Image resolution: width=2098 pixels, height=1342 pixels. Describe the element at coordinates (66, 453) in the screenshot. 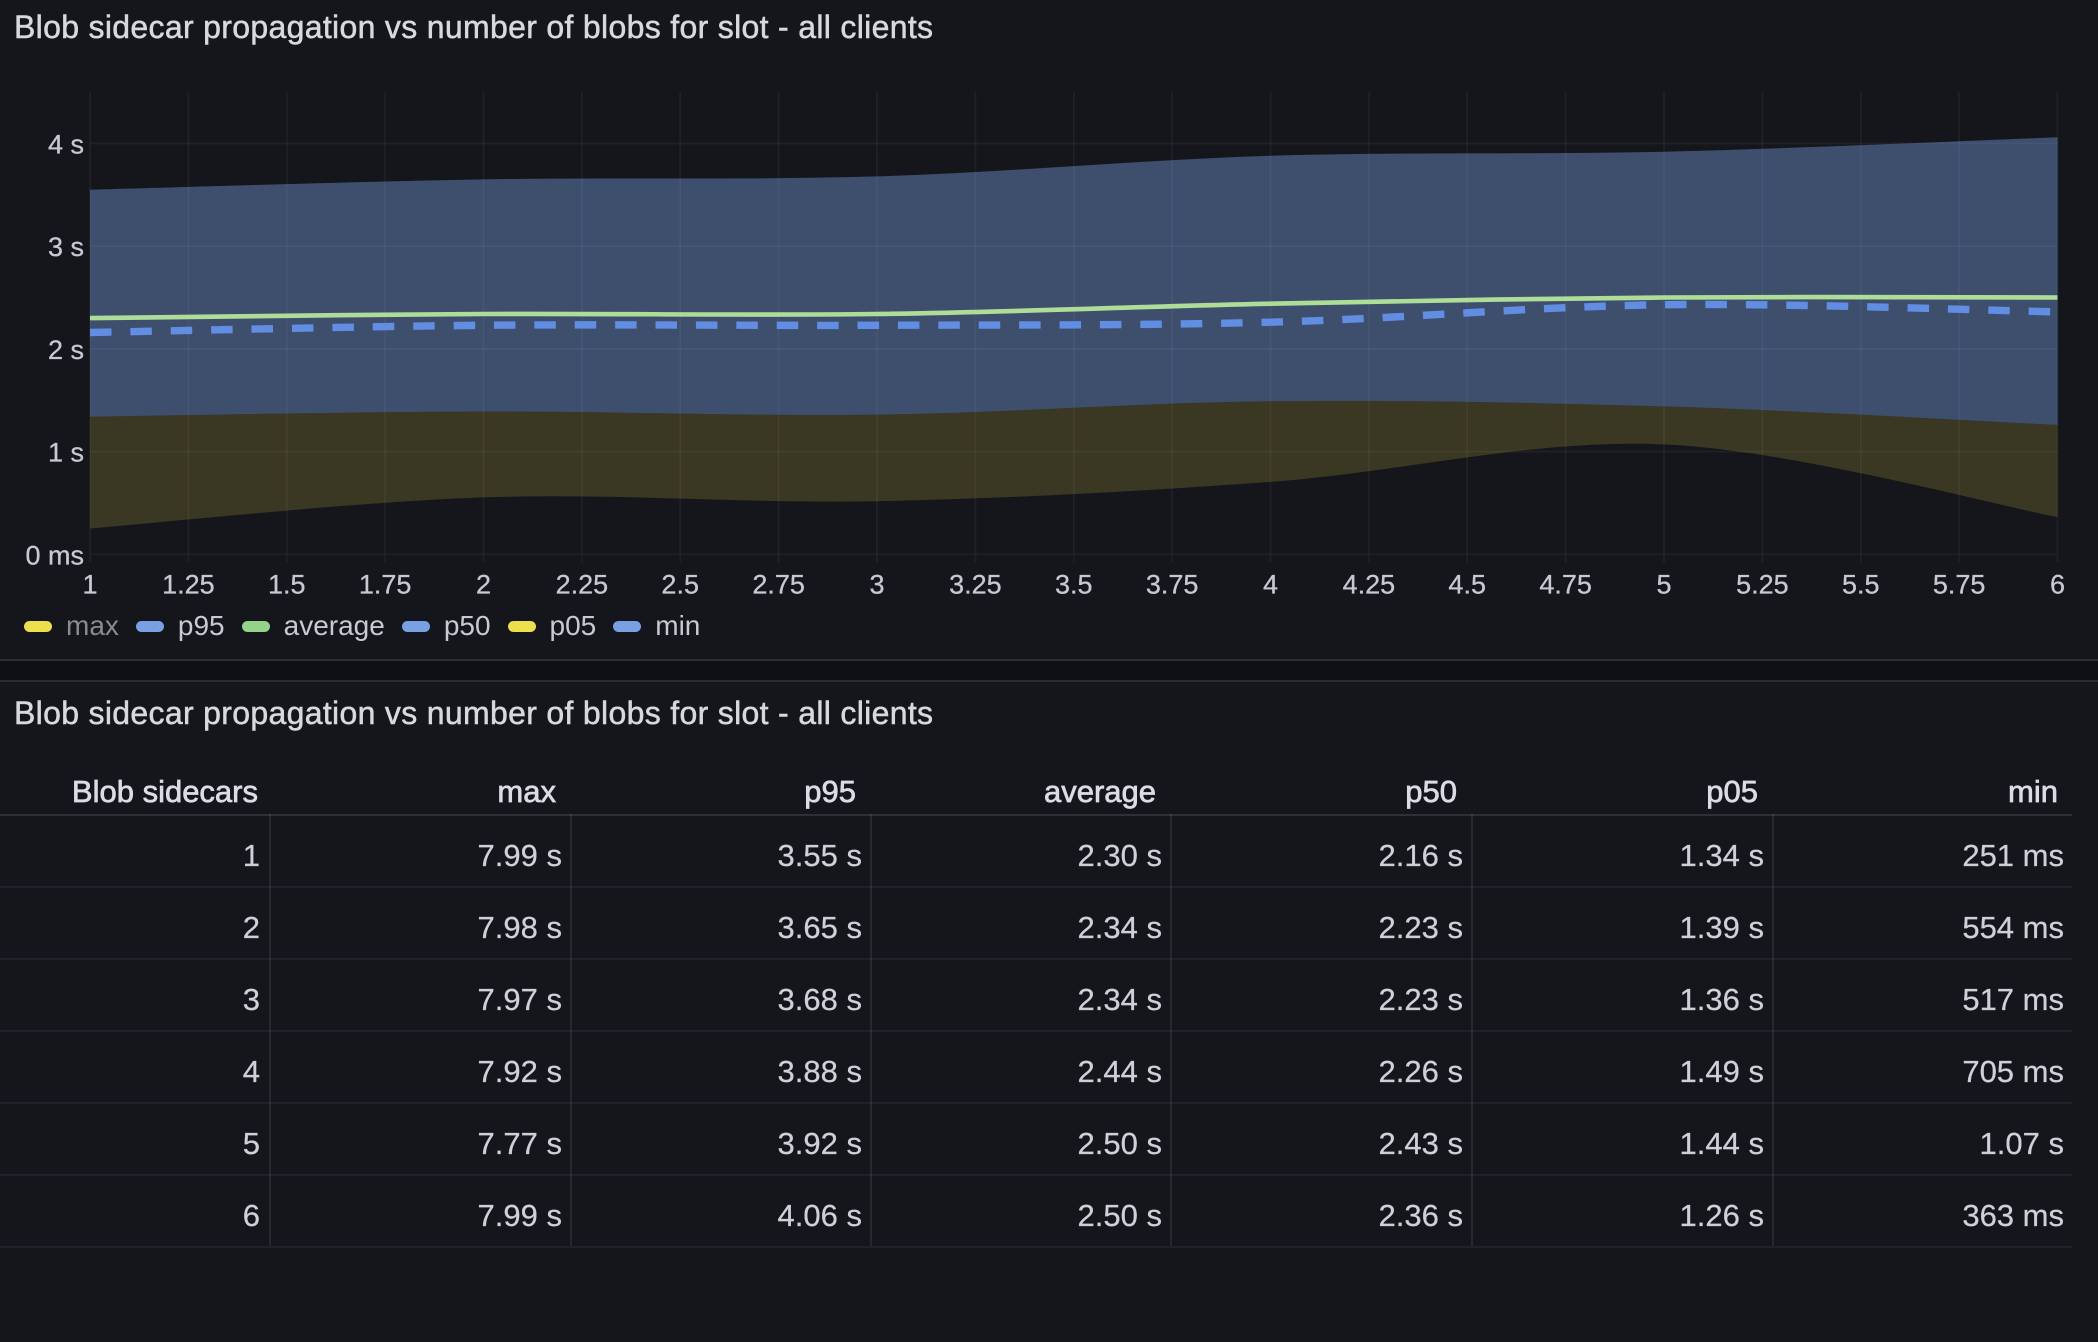

I see `svg-text: 1 s` at that location.